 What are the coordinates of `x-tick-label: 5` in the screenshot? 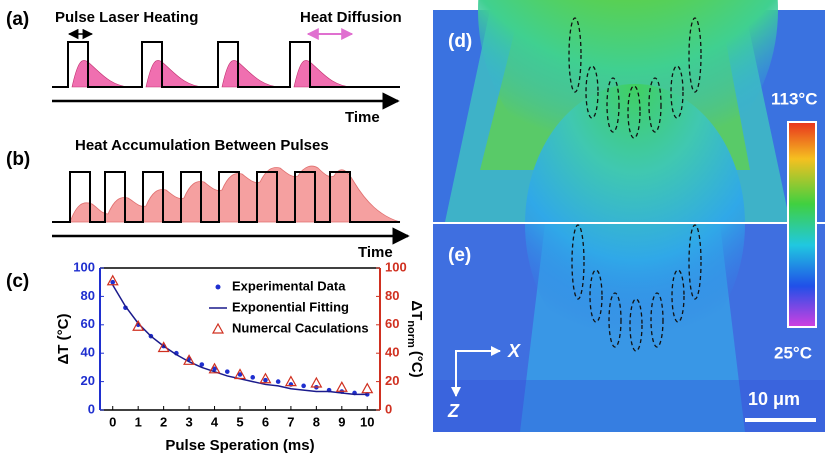 It's located at (239, 421).